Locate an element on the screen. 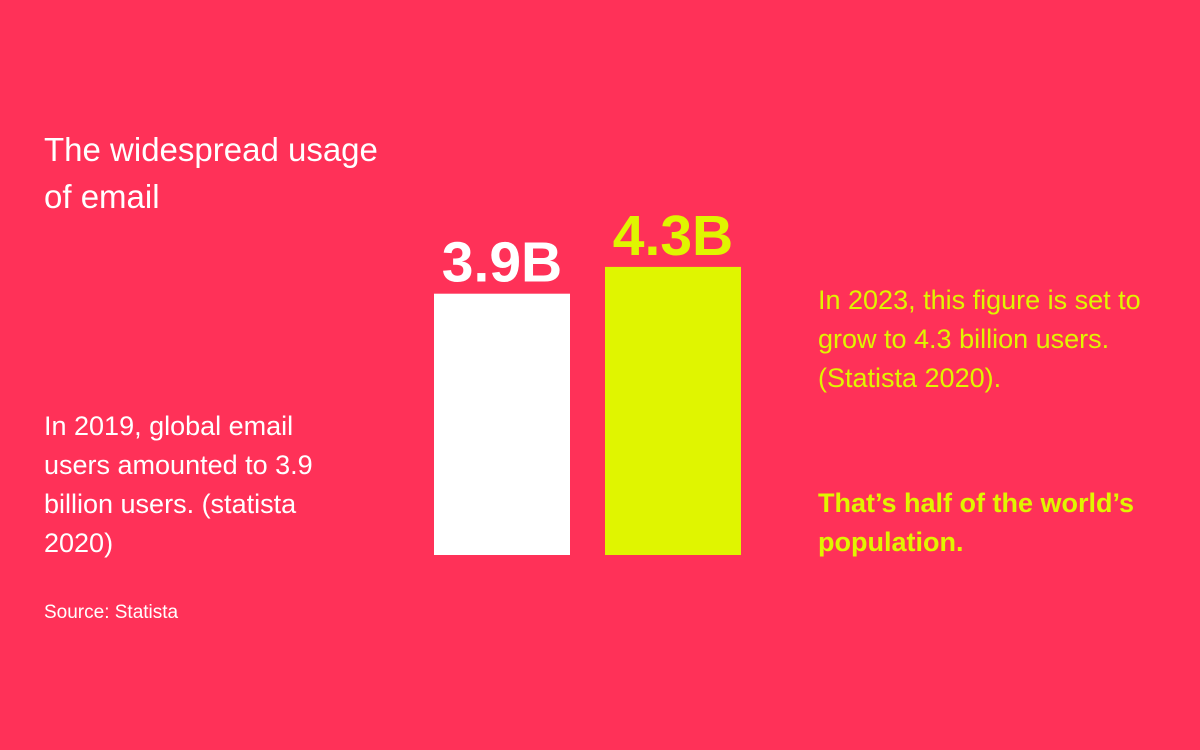 This screenshot has width=1200, height=750. data-label-2023: 4.3B is located at coordinates (673, 236).